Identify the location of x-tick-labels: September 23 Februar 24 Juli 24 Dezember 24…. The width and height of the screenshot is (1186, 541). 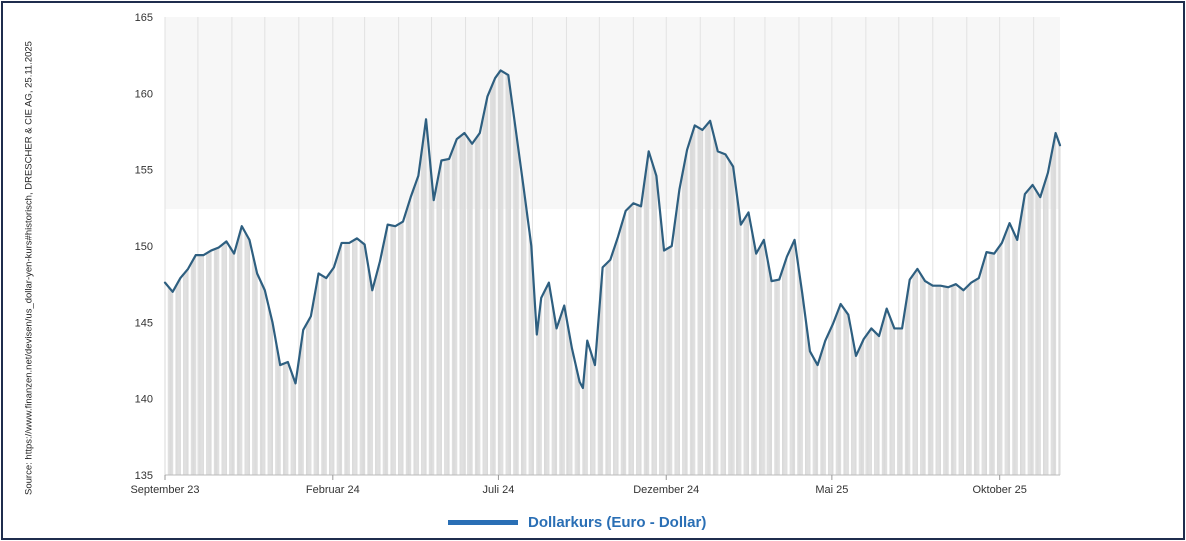
(578, 485).